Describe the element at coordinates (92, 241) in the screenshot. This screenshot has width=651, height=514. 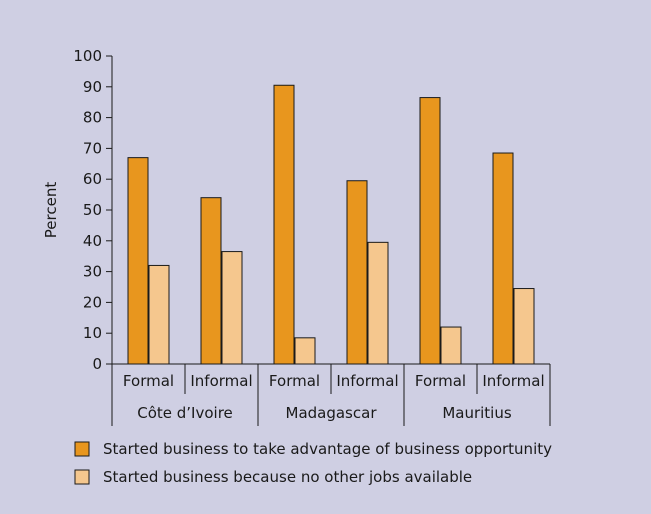
I see `y-tick-label: 40` at that location.